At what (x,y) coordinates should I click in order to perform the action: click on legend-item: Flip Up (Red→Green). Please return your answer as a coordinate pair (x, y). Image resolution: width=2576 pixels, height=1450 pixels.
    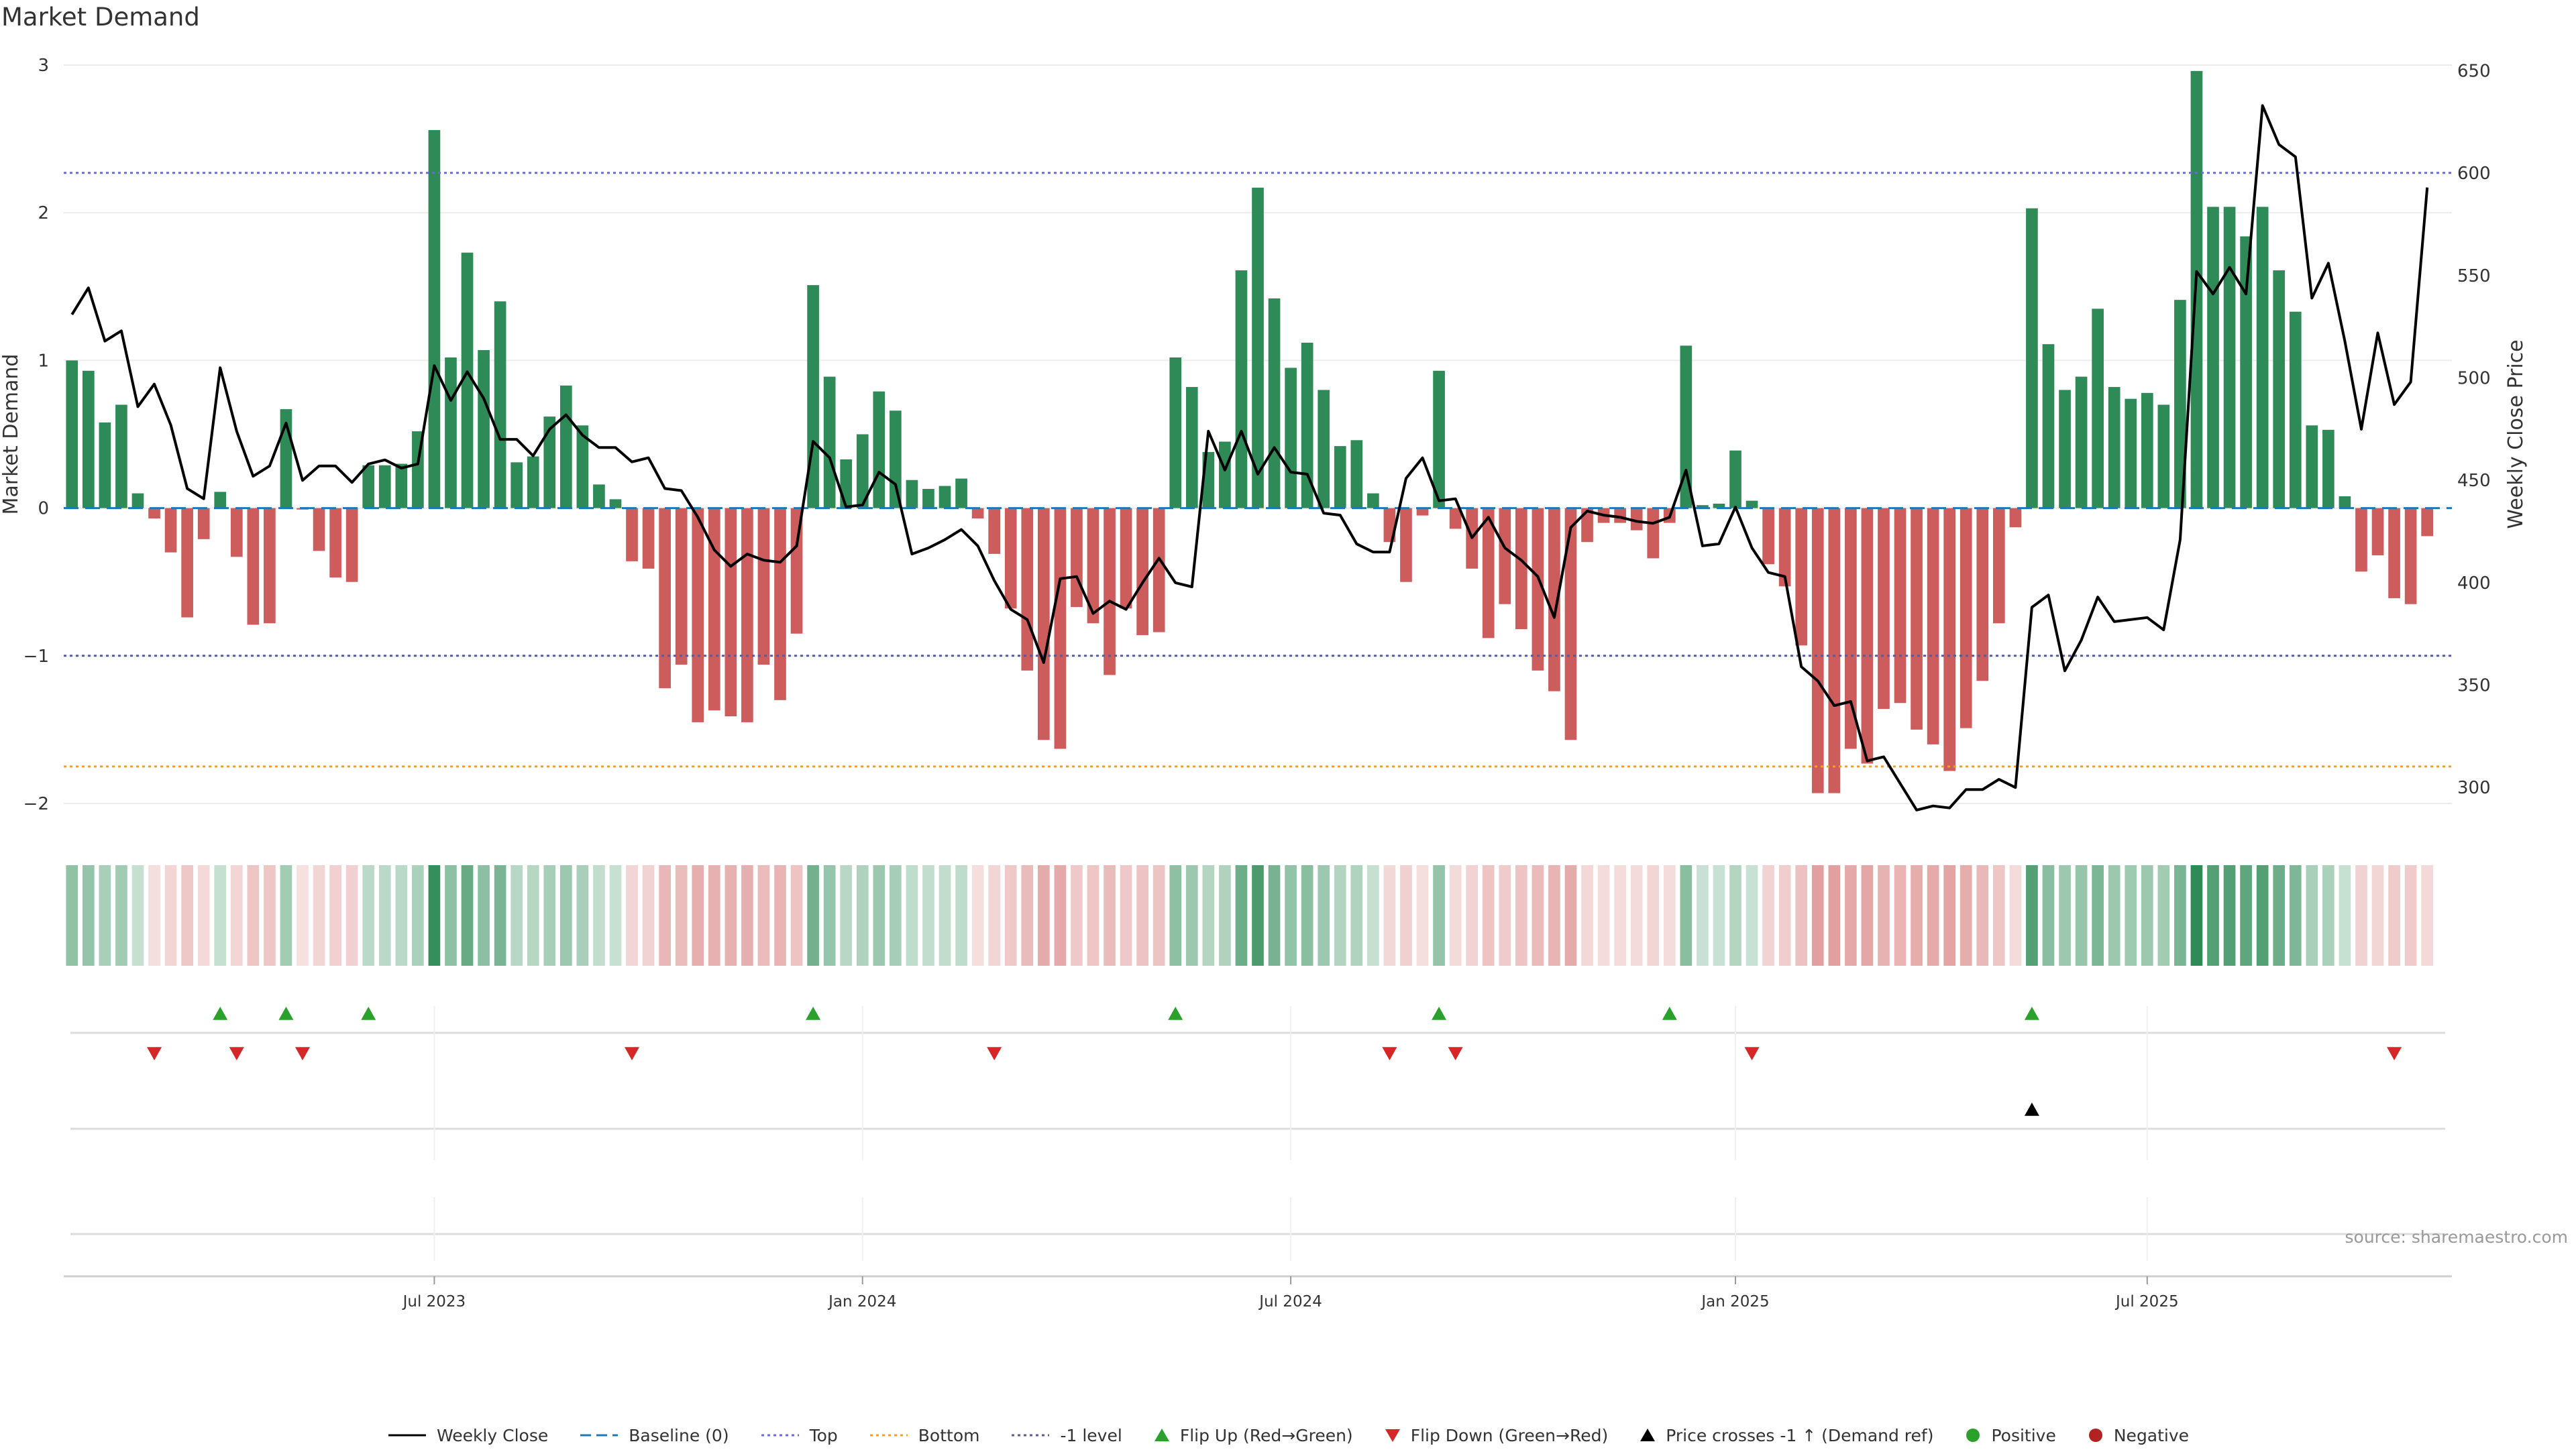
    Looking at the image, I should click on (1253, 1435).